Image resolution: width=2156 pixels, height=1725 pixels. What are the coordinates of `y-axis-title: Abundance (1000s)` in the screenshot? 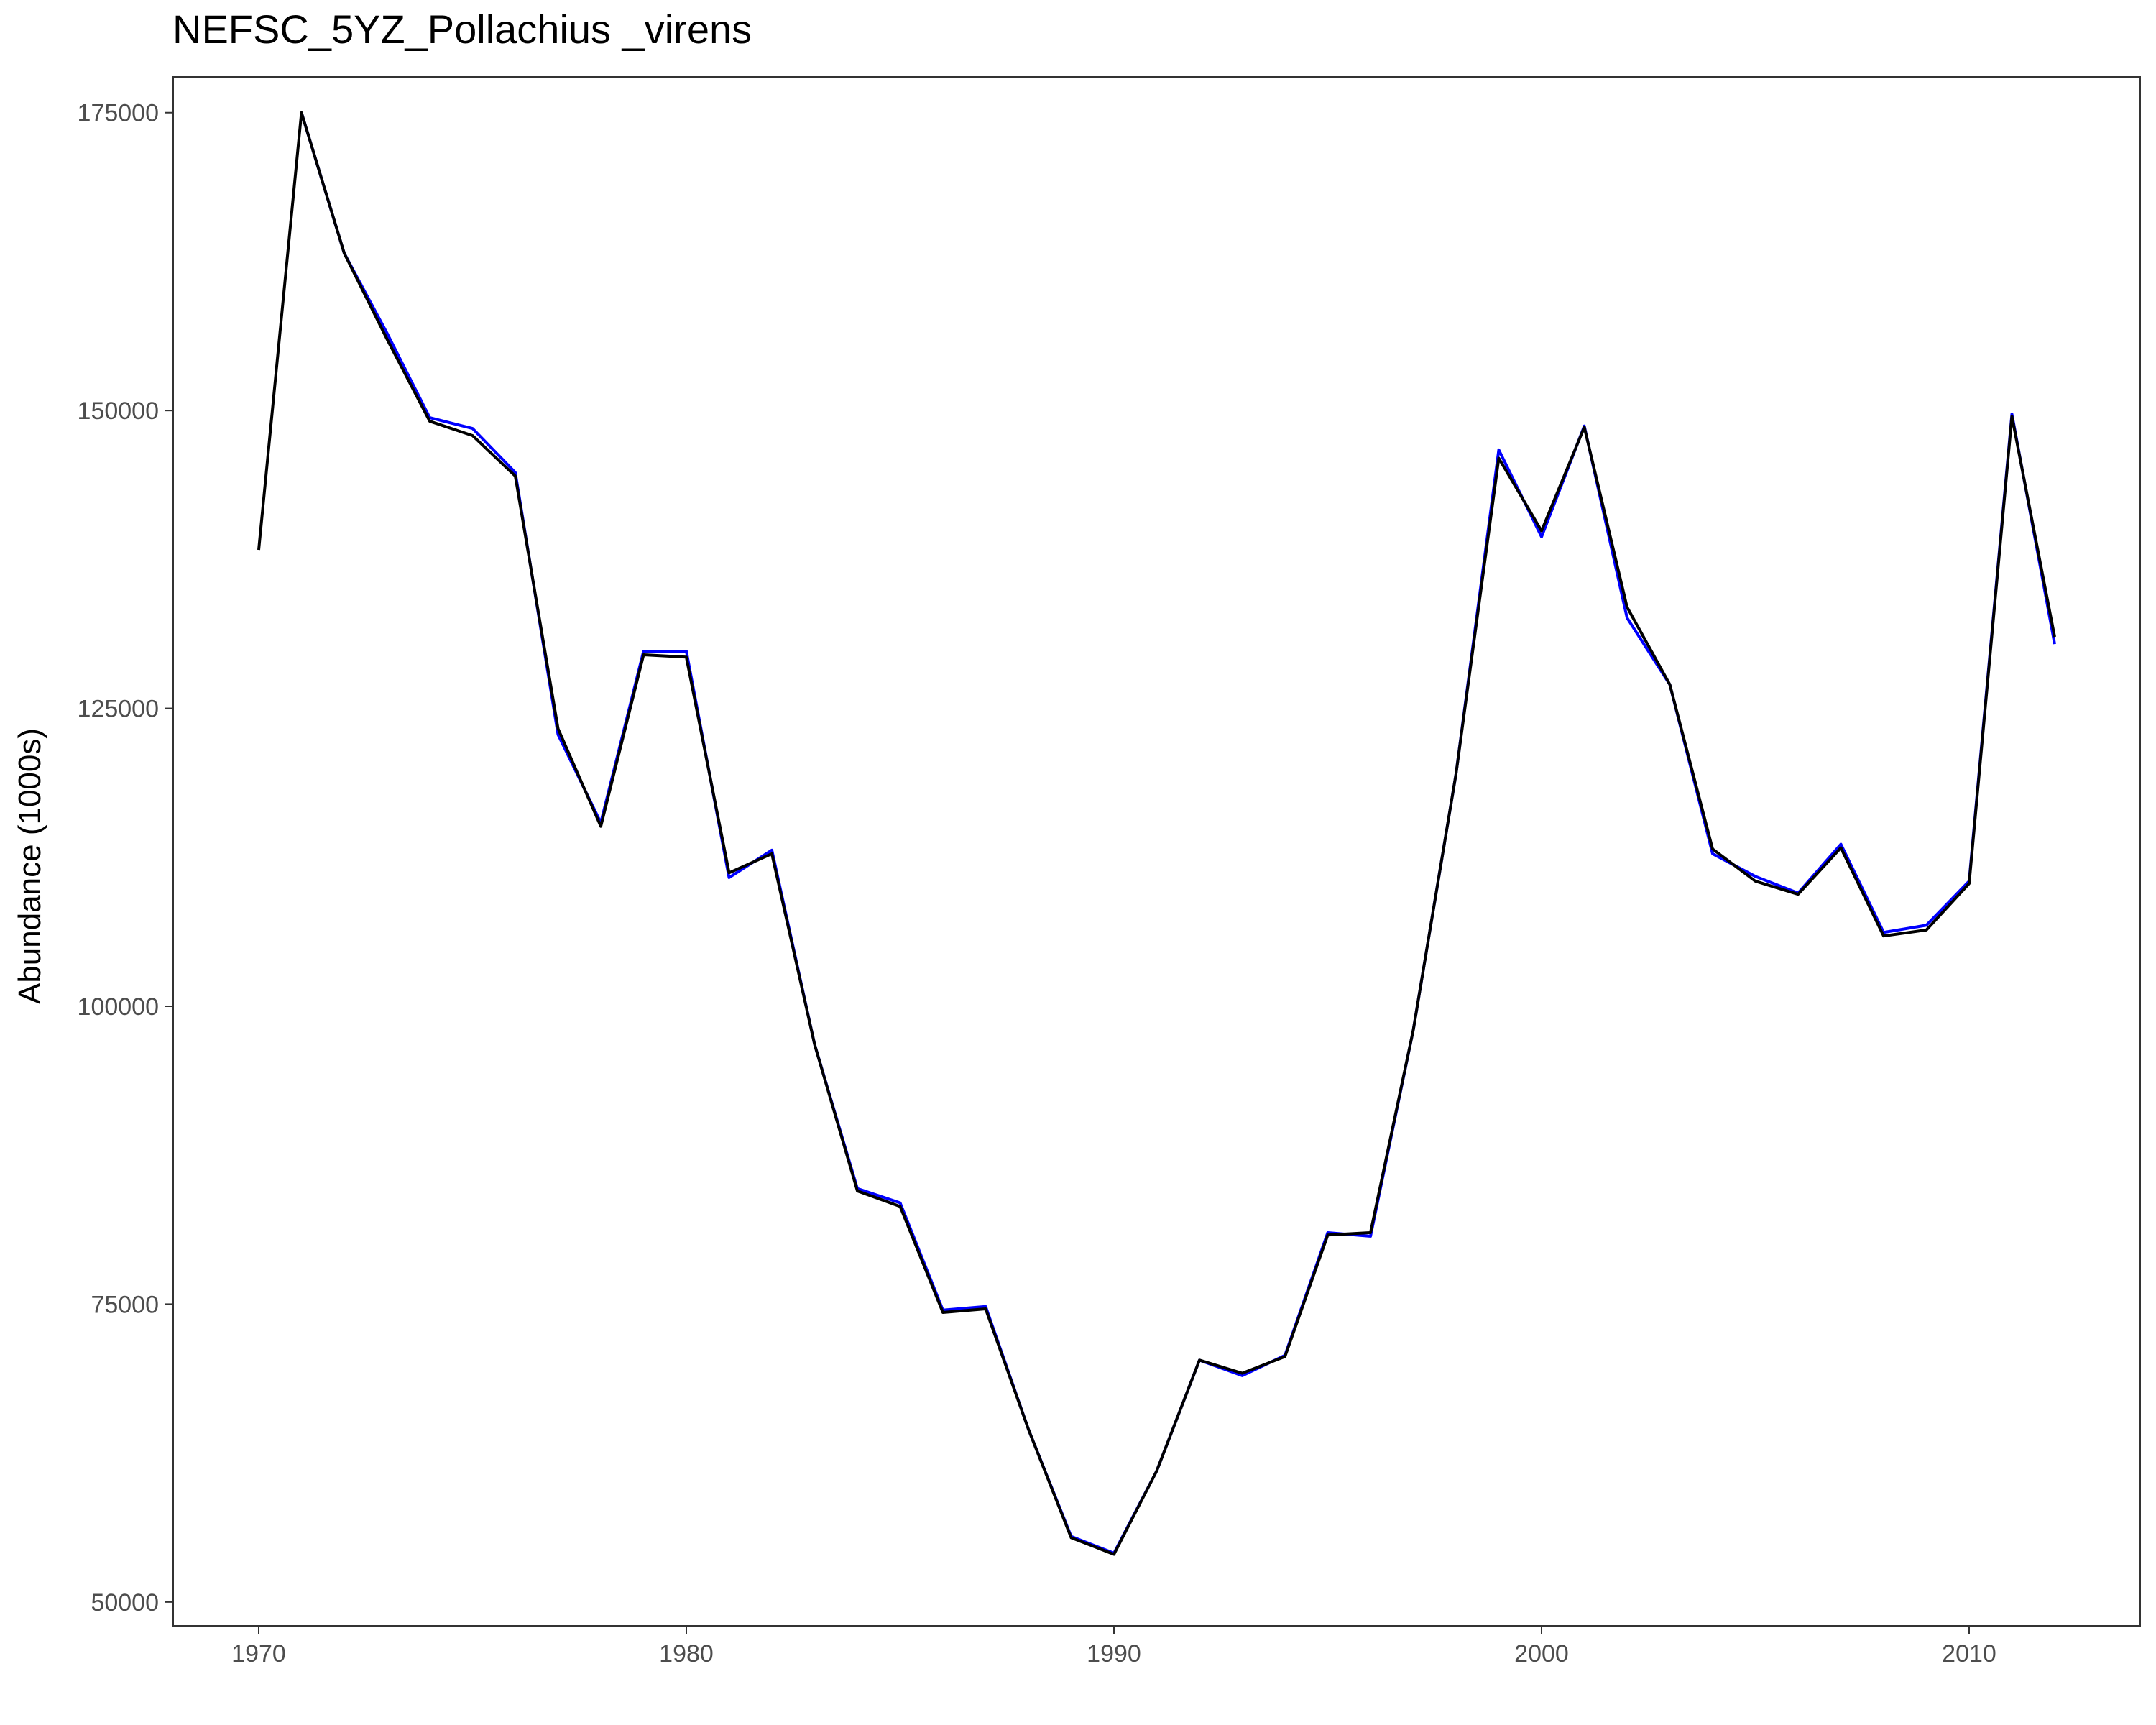 It's located at (30, 866).